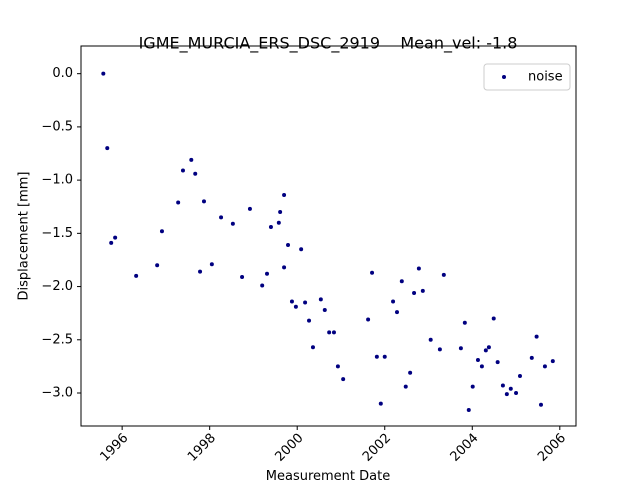 The height and width of the screenshot is (480, 640). What do you see at coordinates (328, 44) in the screenshot?
I see `chart-title: IGME_MURCIA_ERS_DSC_2919 Mean_vel: -1.8` at bounding box center [328, 44].